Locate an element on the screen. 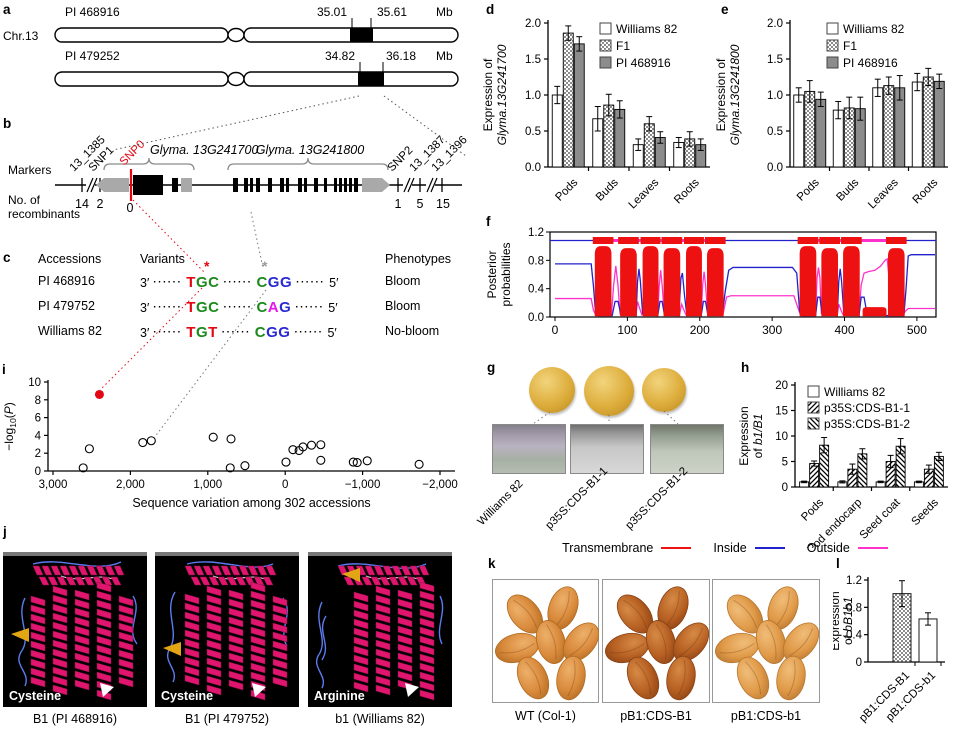  svg-text: 500 is located at coordinates (917, 330).